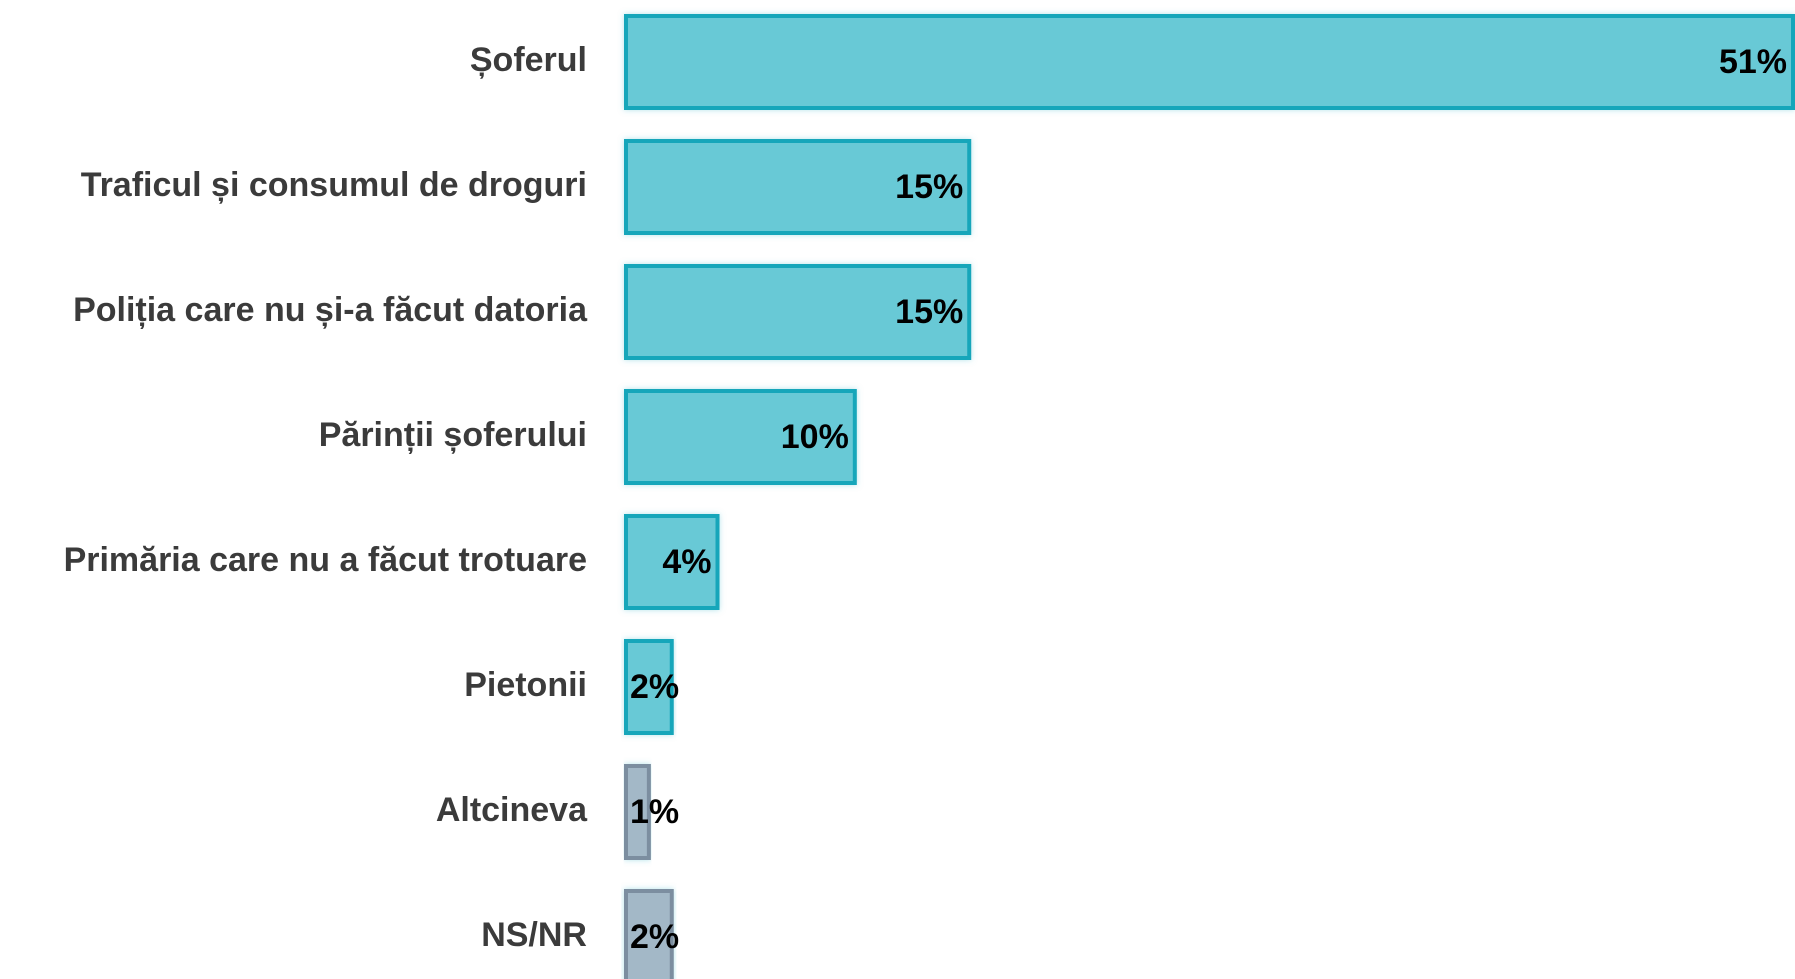  I want to click on value-label: 4%, so click(686, 562).